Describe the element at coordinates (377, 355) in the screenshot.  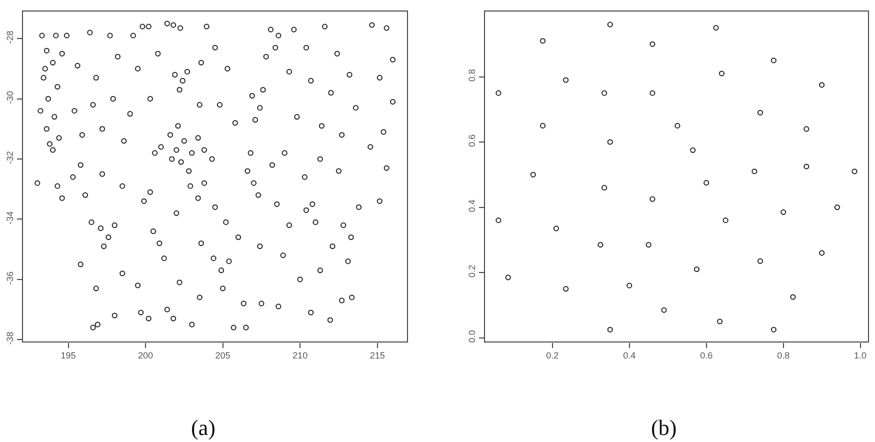
I see `x-tick-label: 215` at that location.